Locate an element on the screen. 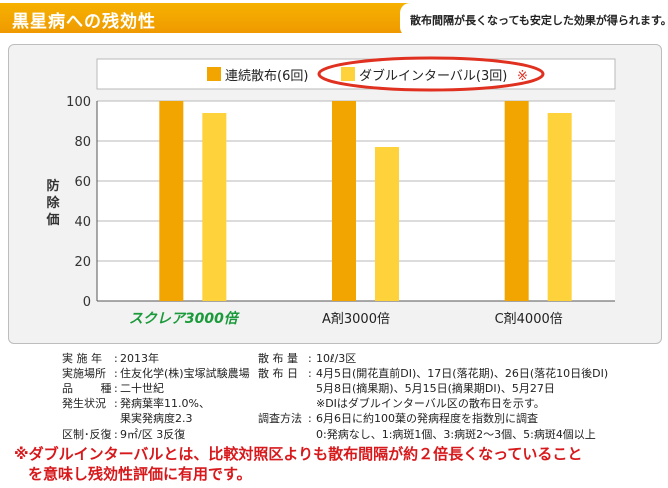 This screenshot has width=668, height=488. legend-mark: ※ is located at coordinates (522, 76).